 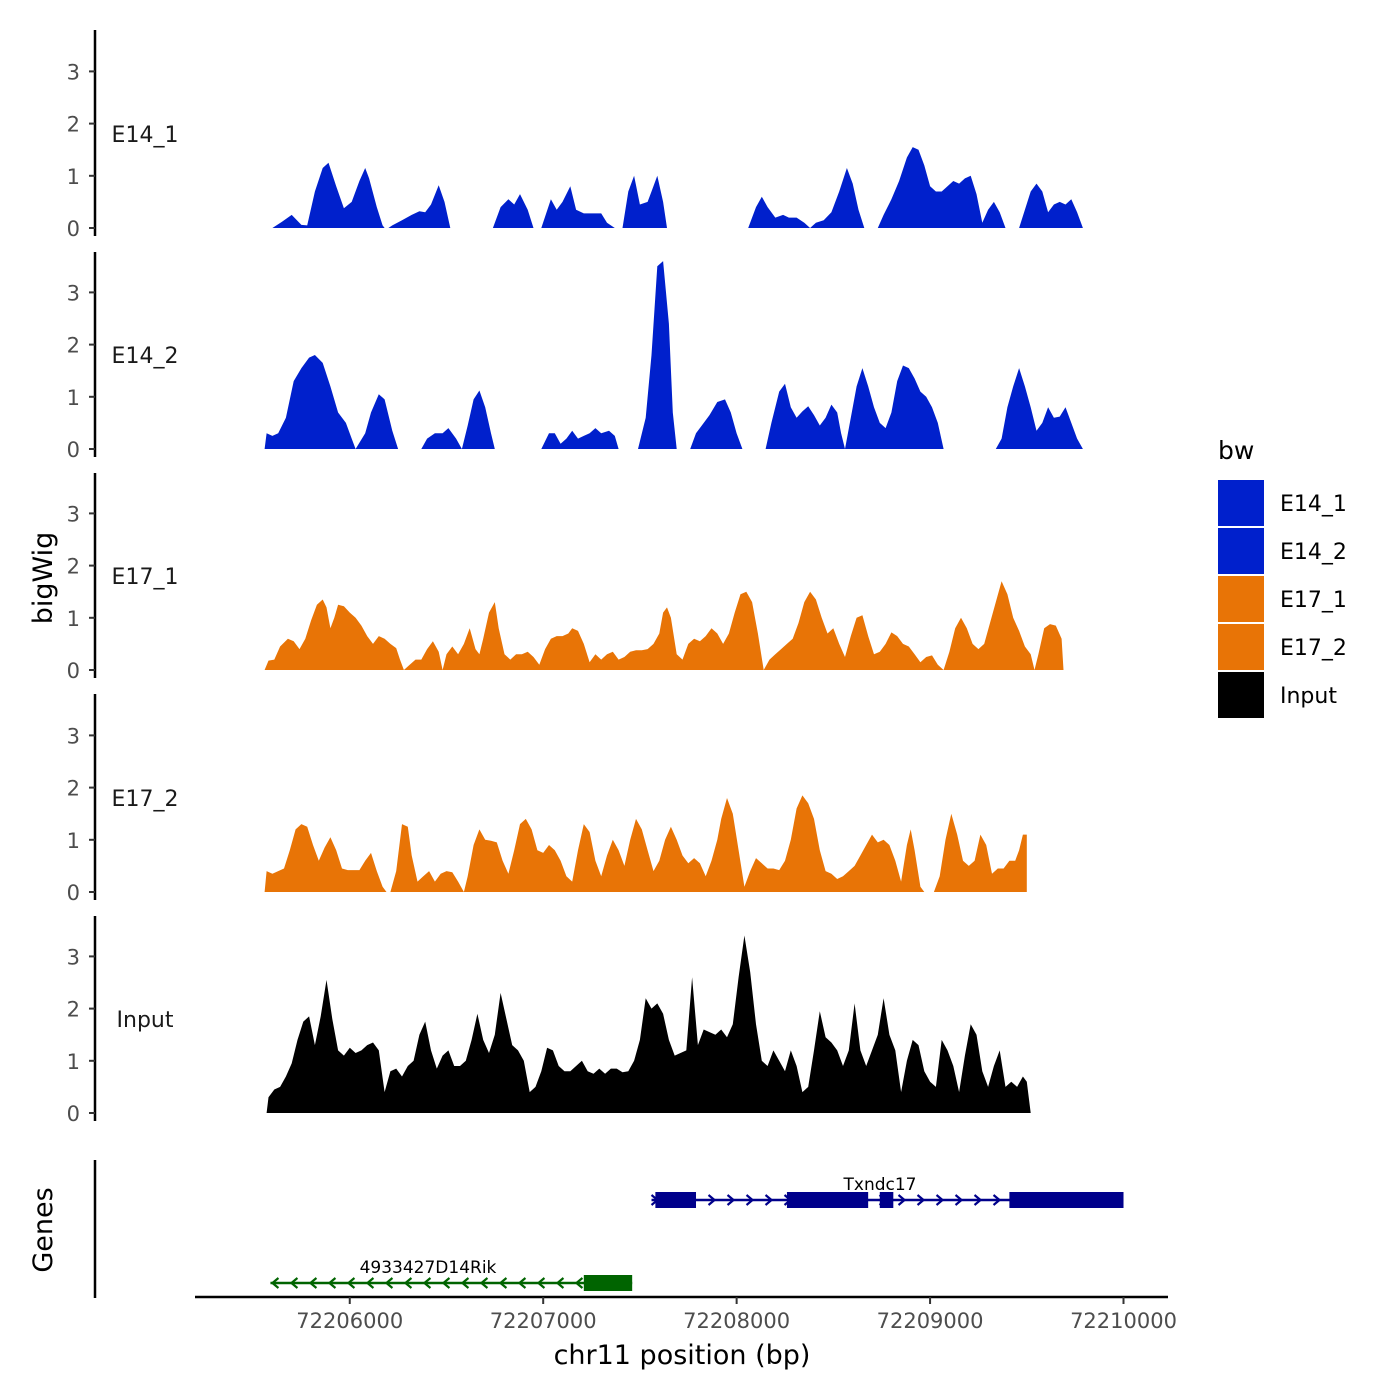 I want to click on gene-4933427d14rik: 4933427D14Rik, so click(x=451, y=1274).